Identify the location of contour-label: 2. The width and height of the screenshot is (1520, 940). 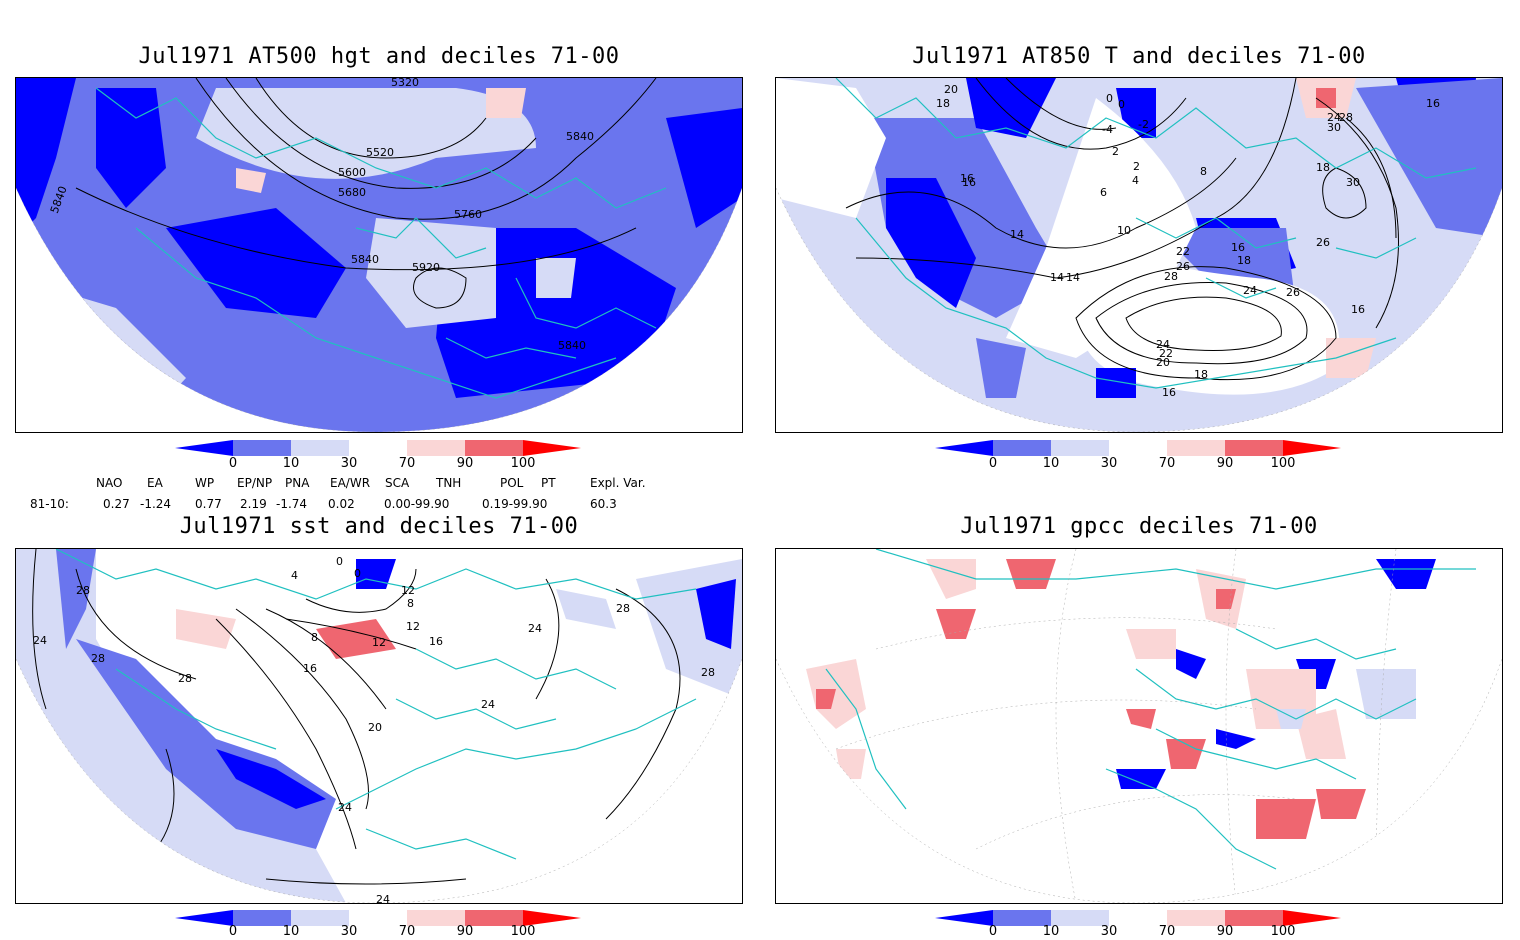
(1115, 151).